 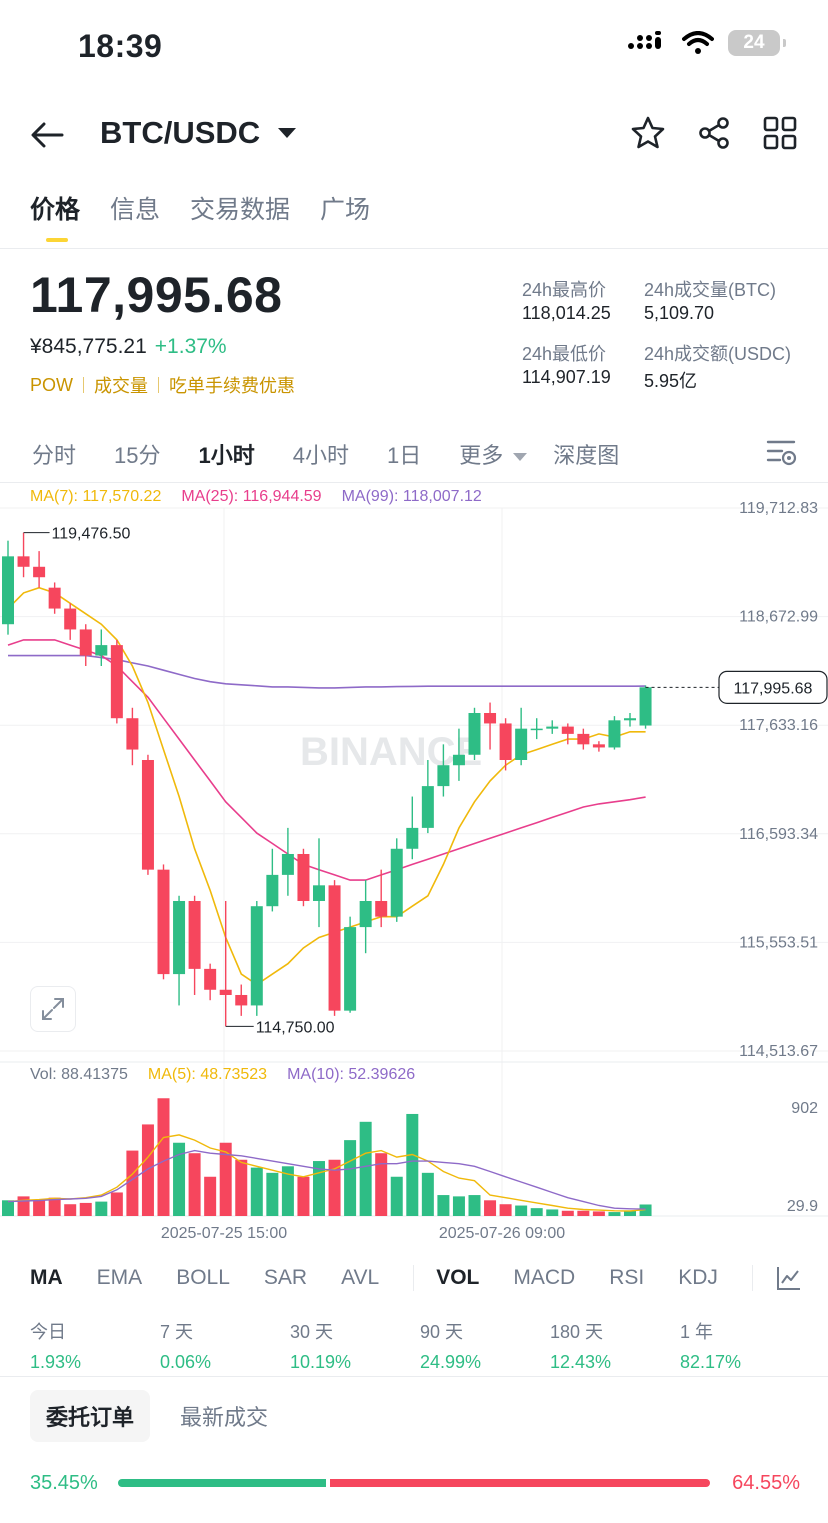 What do you see at coordinates (198, 133) in the screenshot?
I see `pair-selector: BTC/USDC` at bounding box center [198, 133].